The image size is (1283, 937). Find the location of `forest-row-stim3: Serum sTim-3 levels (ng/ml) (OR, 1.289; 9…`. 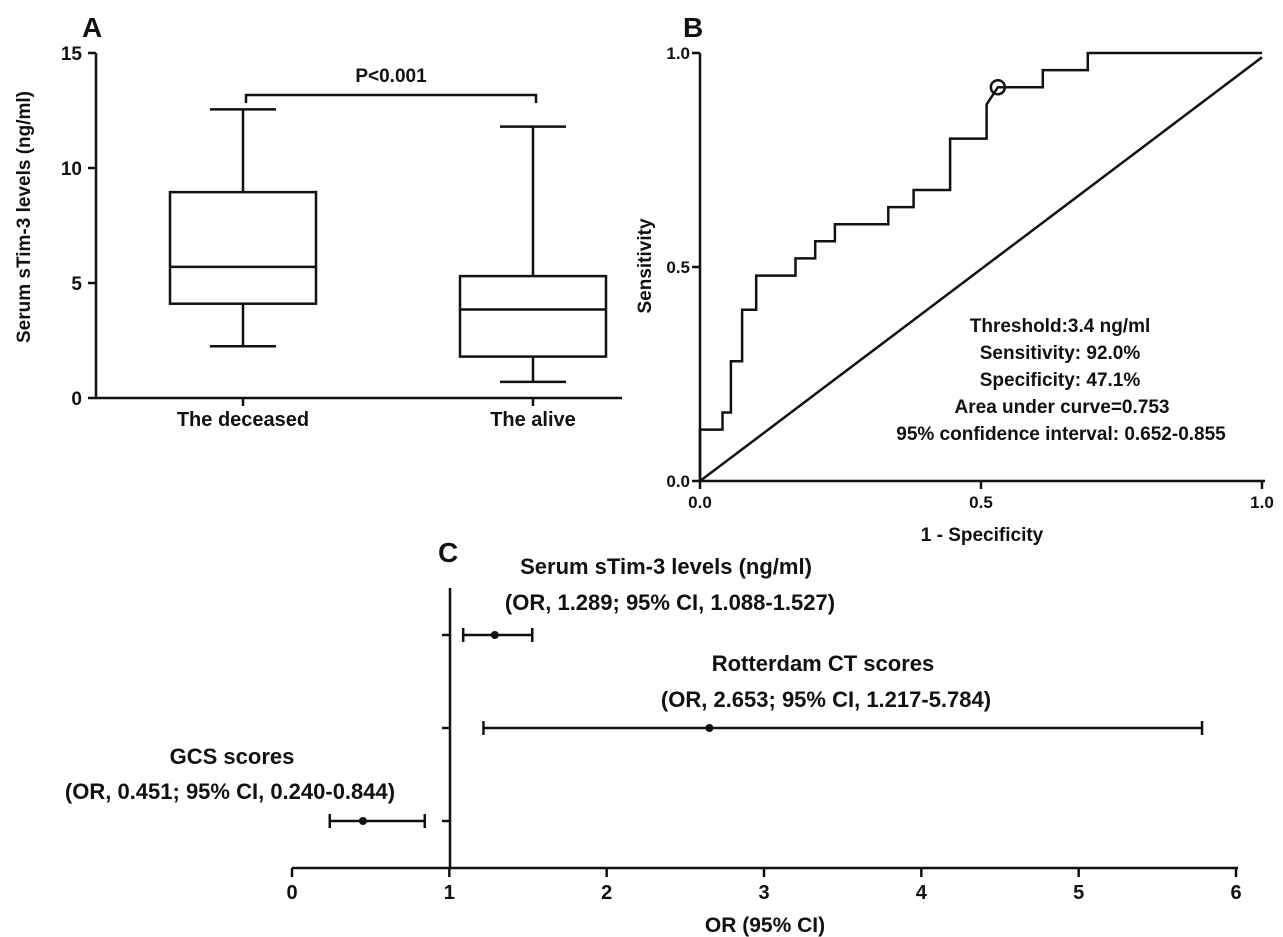

forest-row-stim3: Serum sTim-3 levels (ng/ml) (OR, 1.289; 9… is located at coordinates (638, 598).